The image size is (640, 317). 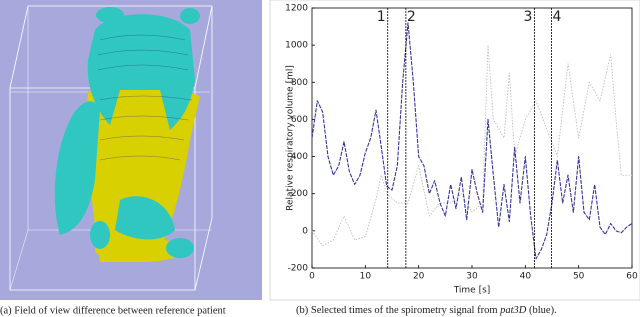 What do you see at coordinates (299, 120) in the screenshot?
I see `y-tick-label: 600` at bounding box center [299, 120].